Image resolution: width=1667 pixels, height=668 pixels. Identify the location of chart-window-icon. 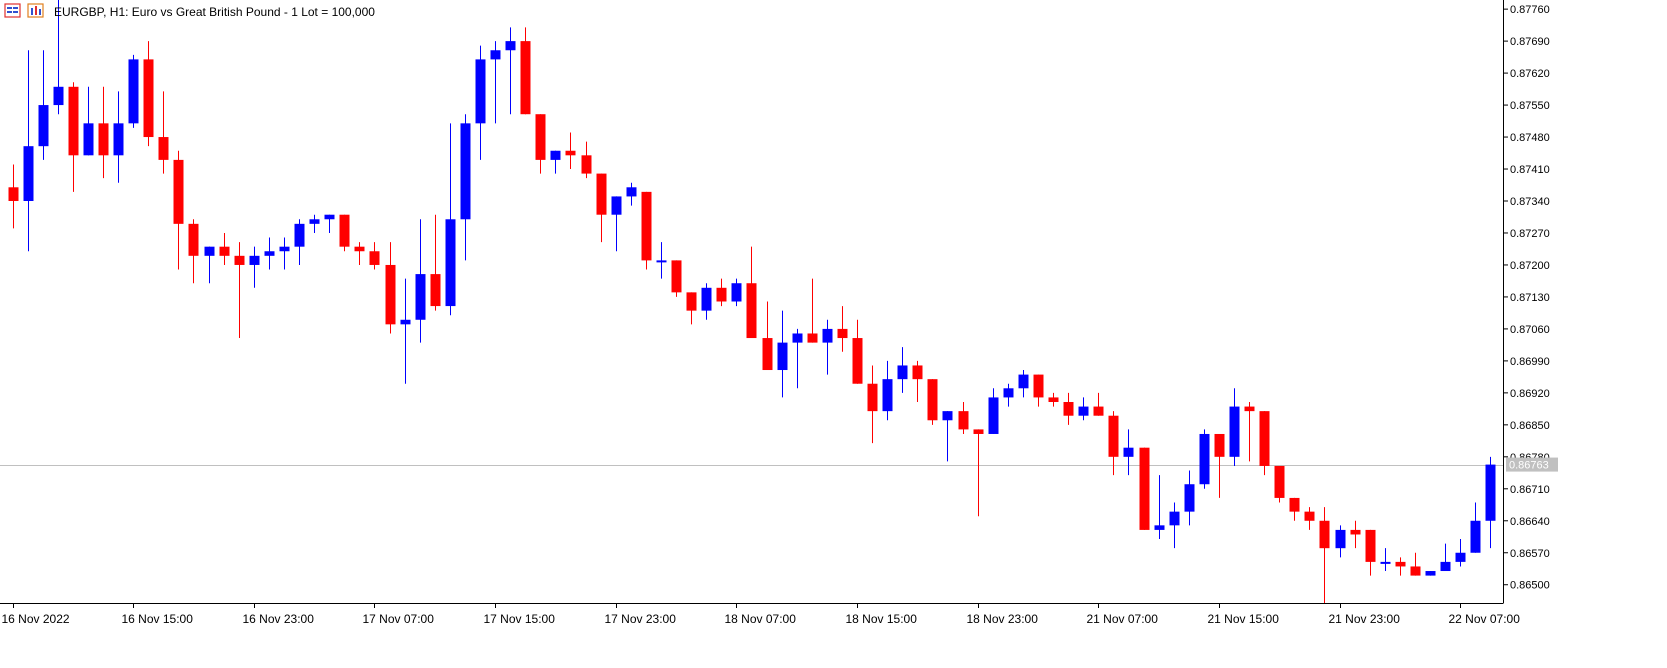
(12, 10).